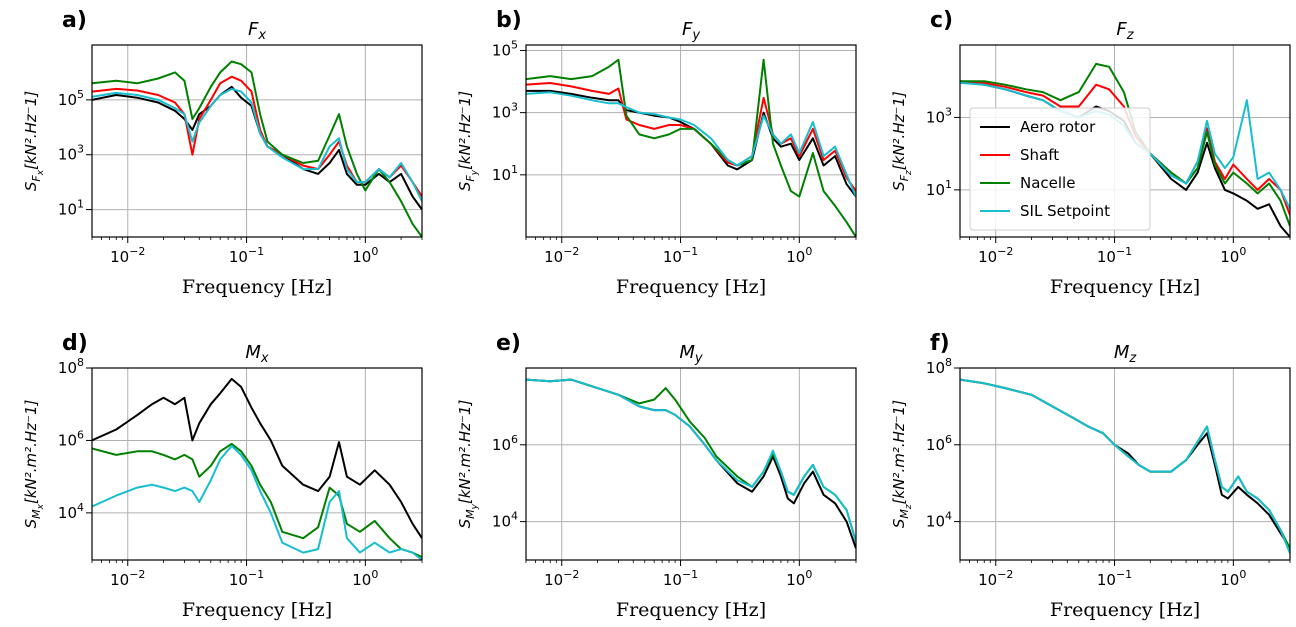 The width and height of the screenshot is (1296, 627). What do you see at coordinates (1058, 127) in the screenshot?
I see `legend-label: Aero rotor` at bounding box center [1058, 127].